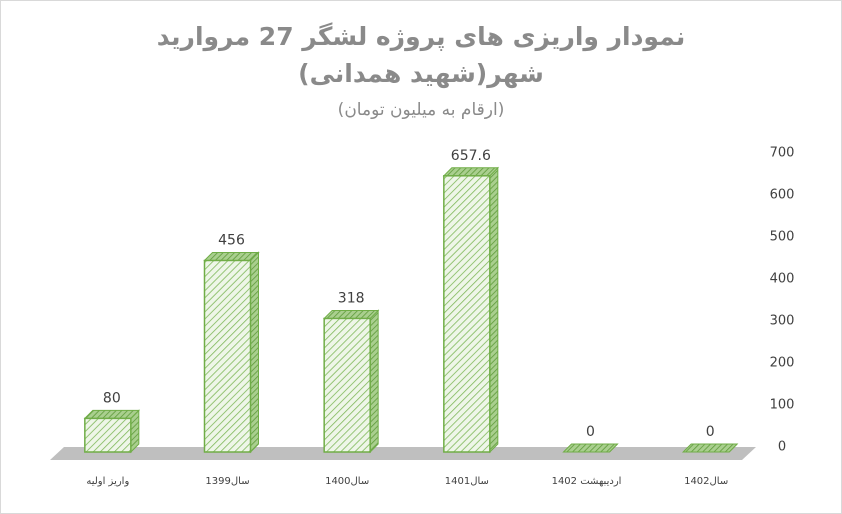  Describe the element at coordinates (112, 398) in the screenshot. I see `value-label: 80` at that location.